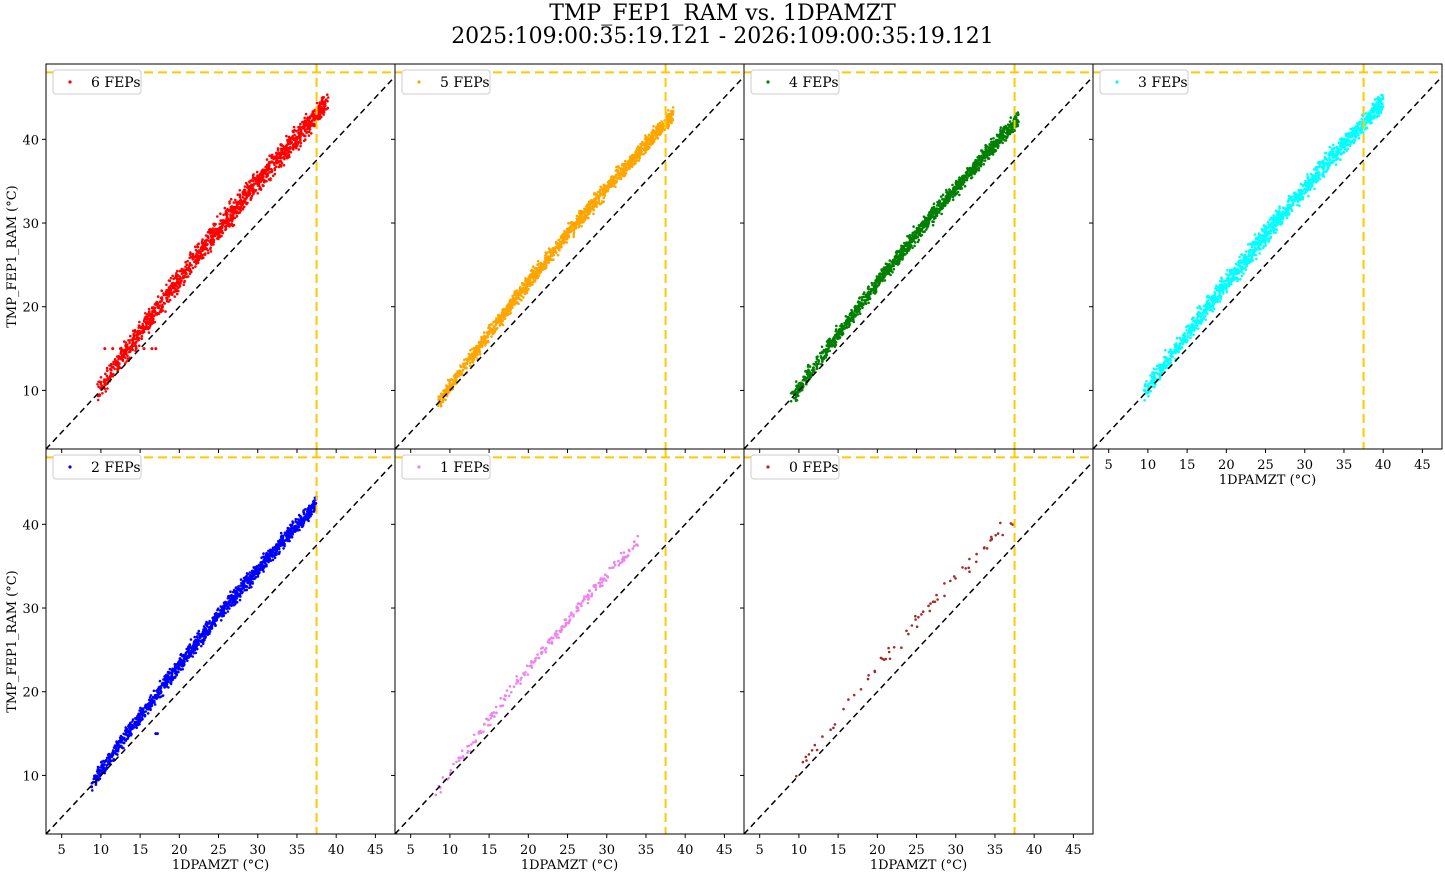 Image resolution: width=1445 pixels, height=875 pixels. I want to click on y-tick-label: 40, so click(30, 140).